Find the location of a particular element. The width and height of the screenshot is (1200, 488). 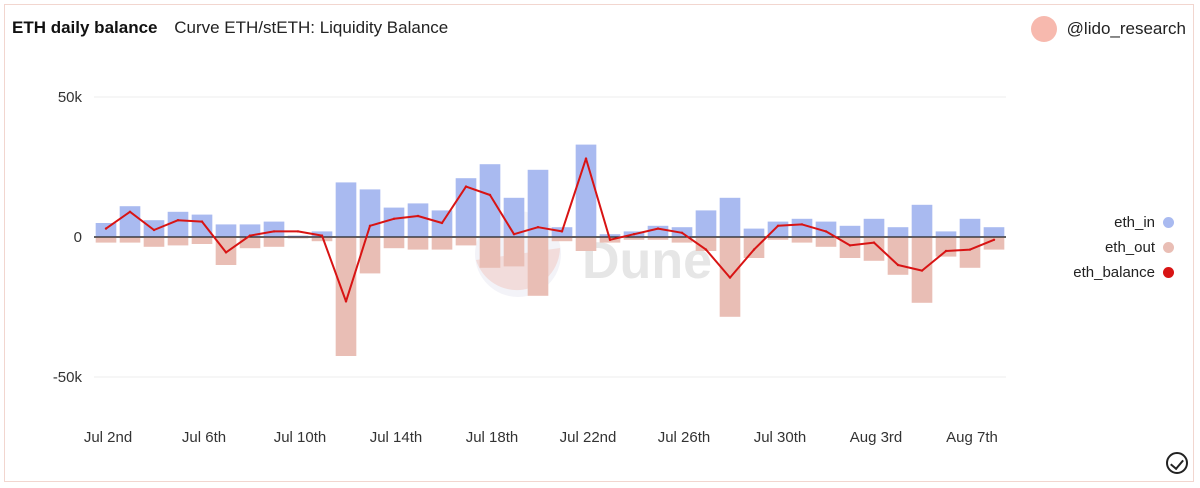

author-link: @lido_research is located at coordinates (1108, 29).